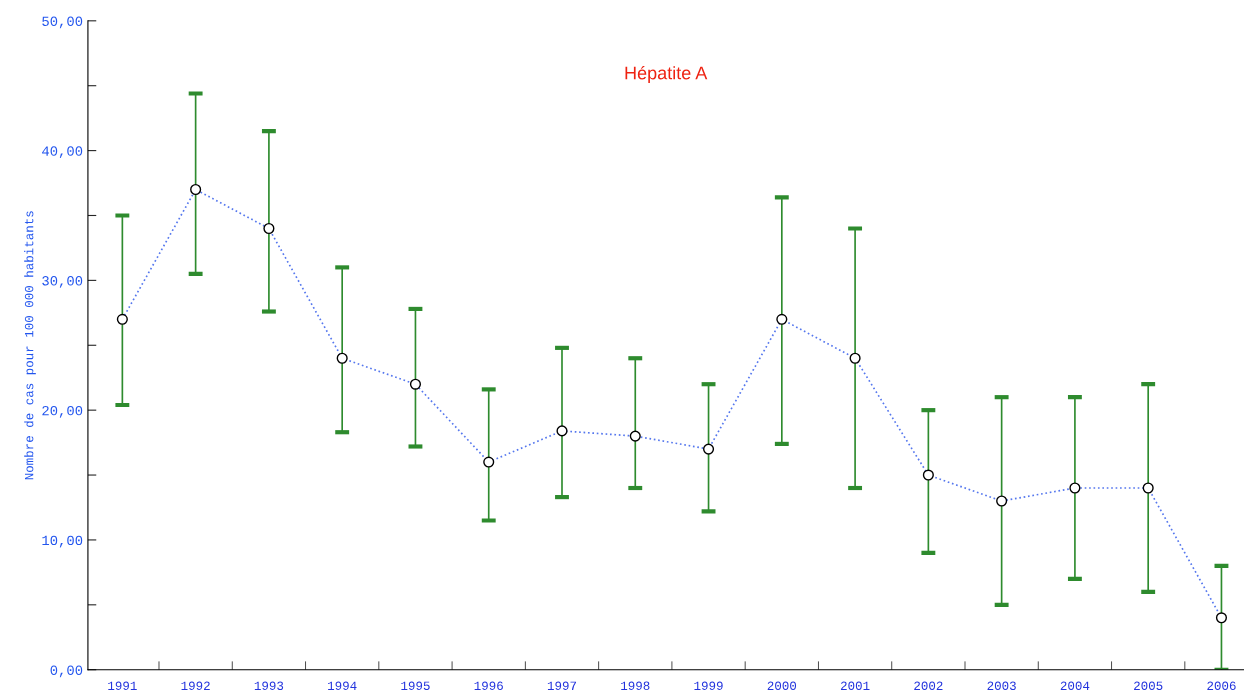 This screenshot has height=694, width=1256. What do you see at coordinates (415, 685) in the screenshot?
I see `x-tick-label: 1995` at bounding box center [415, 685].